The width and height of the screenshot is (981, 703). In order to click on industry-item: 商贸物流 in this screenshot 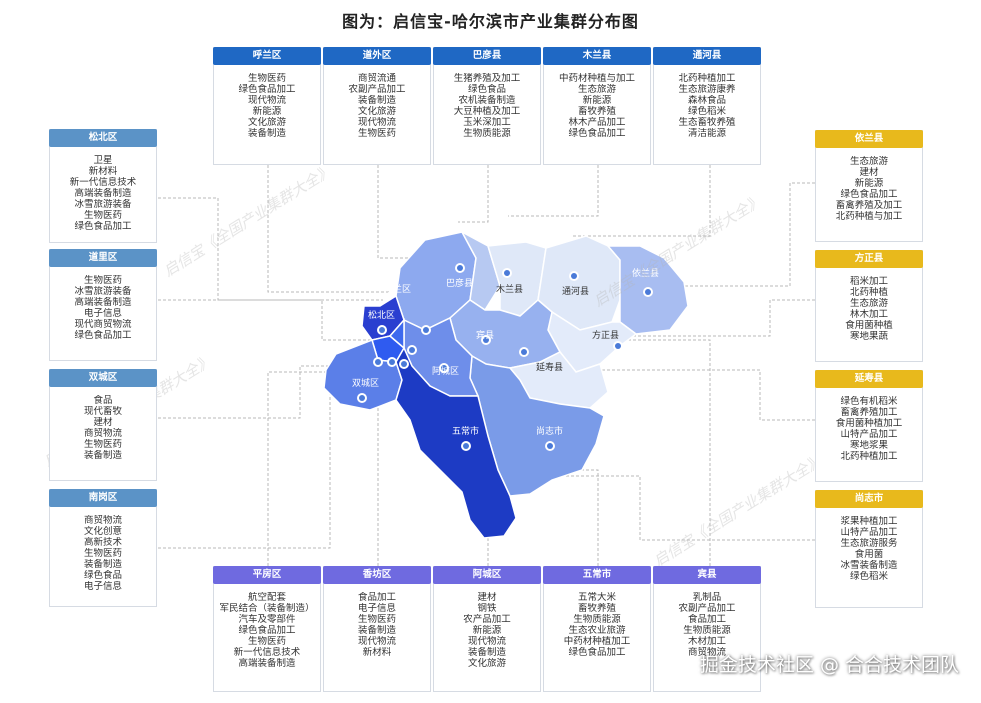, I will do `click(102, 520)`.